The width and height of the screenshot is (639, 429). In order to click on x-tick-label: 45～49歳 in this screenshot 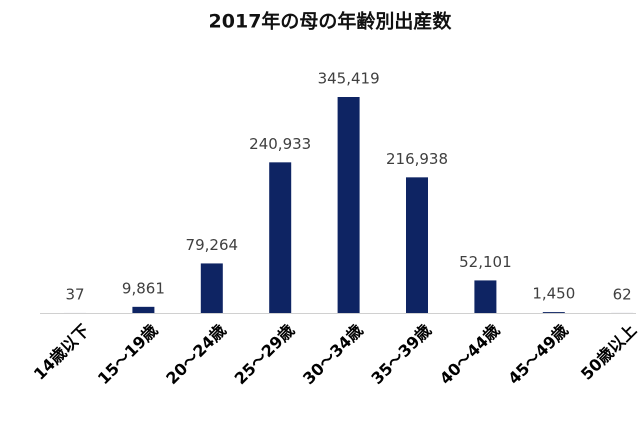, I will do `click(538, 355)`.